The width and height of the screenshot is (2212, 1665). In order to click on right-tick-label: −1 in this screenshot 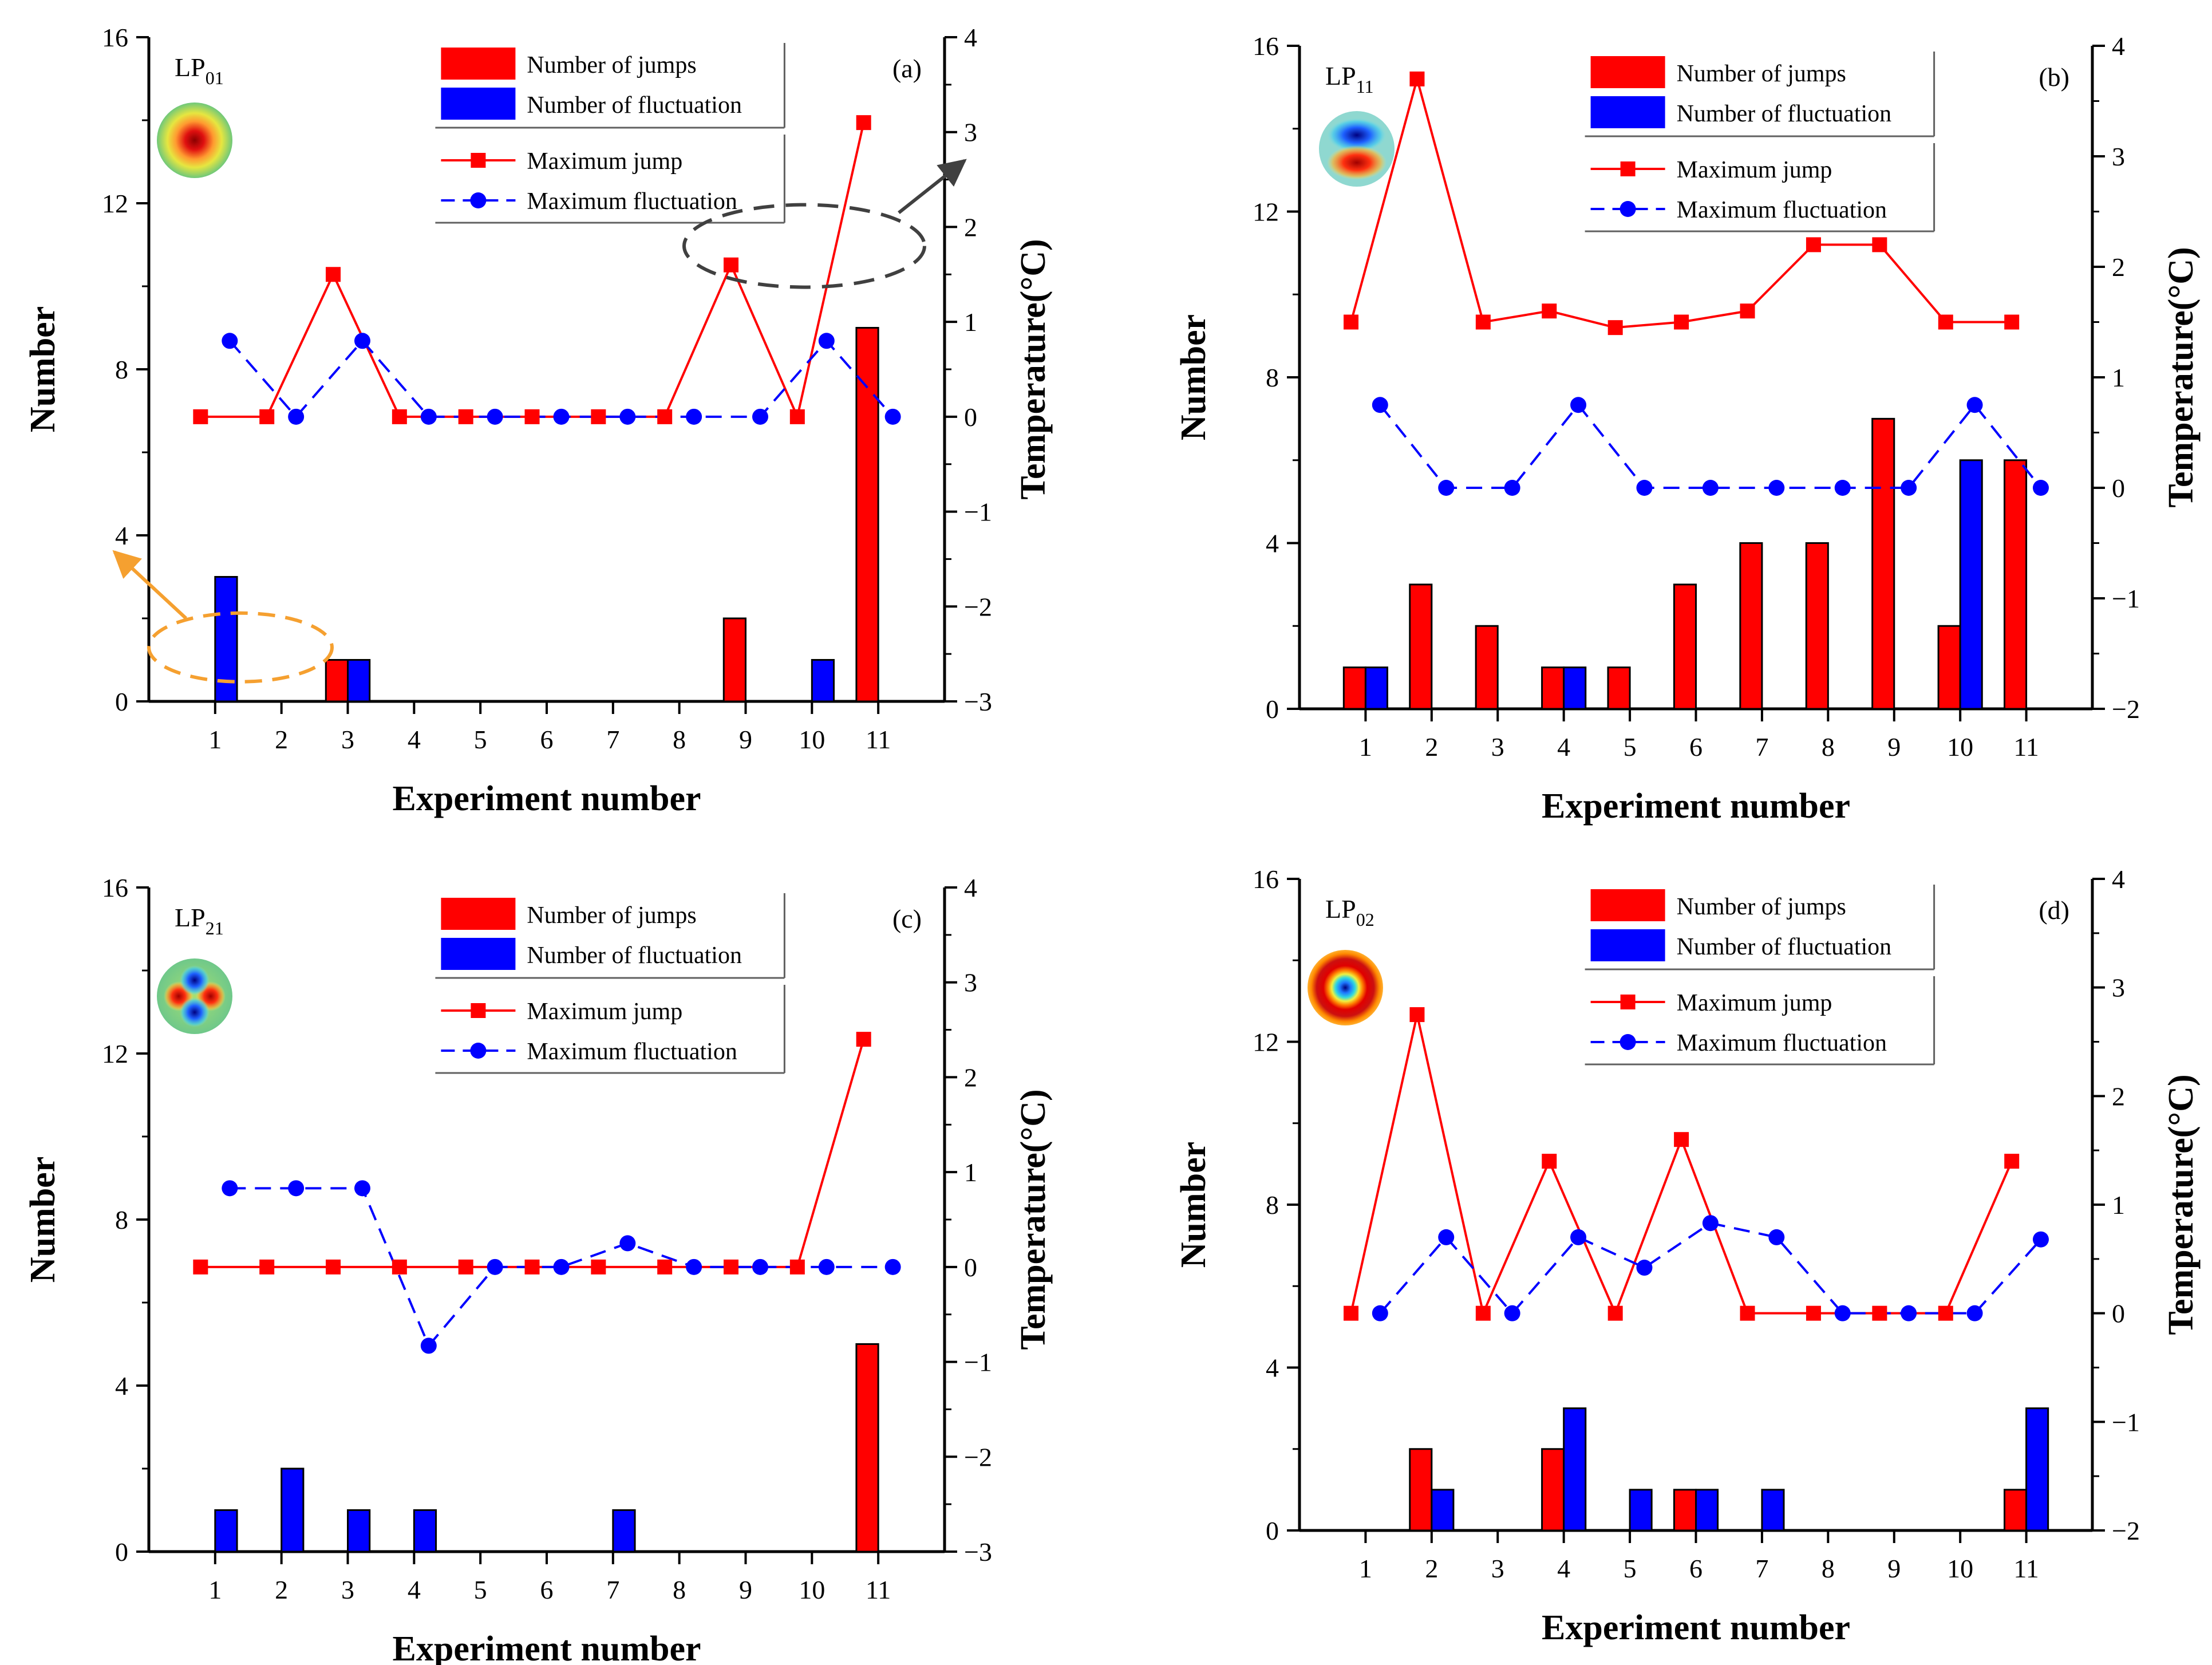, I will do `click(978, 1362)`.